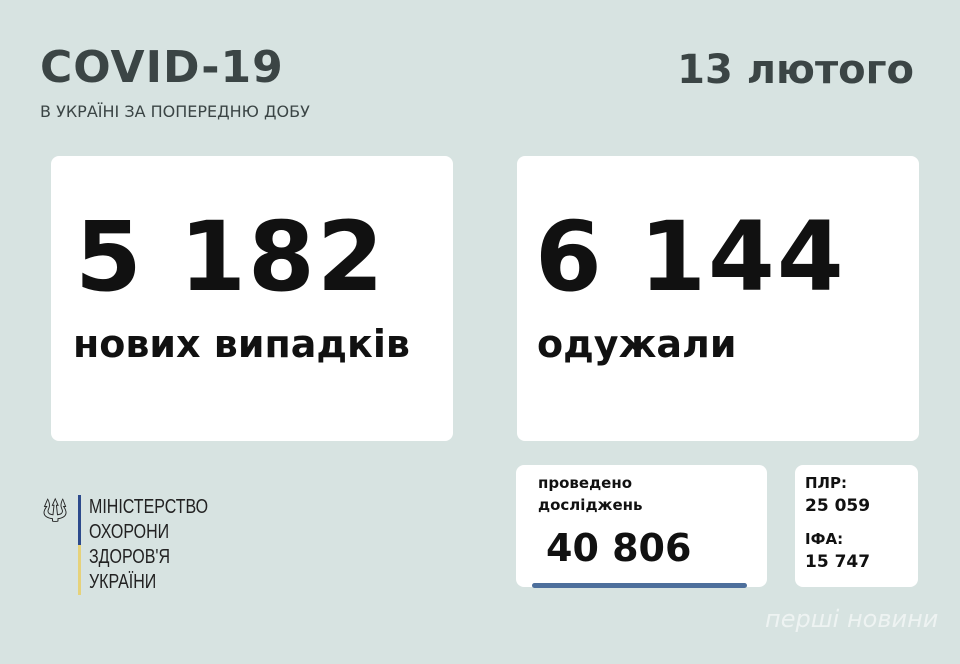 The width and height of the screenshot is (960, 664). What do you see at coordinates (130, 557) in the screenshot?
I see `ministry-line: ЗДОРОВ'Я` at bounding box center [130, 557].